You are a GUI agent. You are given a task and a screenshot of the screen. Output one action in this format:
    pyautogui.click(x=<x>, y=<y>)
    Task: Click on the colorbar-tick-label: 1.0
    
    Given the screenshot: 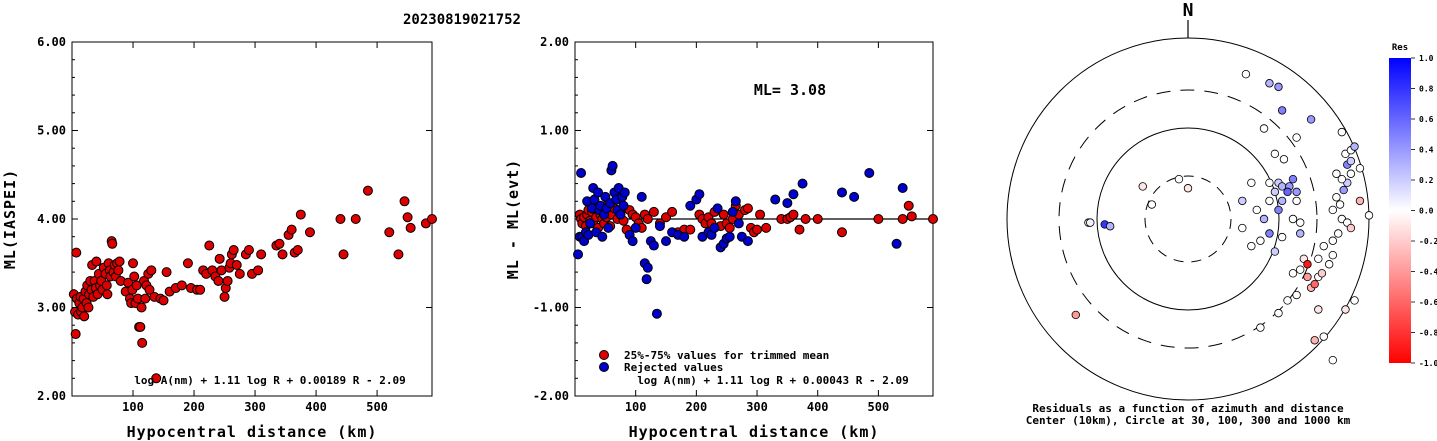 What is the action you would take?
    pyautogui.click(x=1426, y=58)
    